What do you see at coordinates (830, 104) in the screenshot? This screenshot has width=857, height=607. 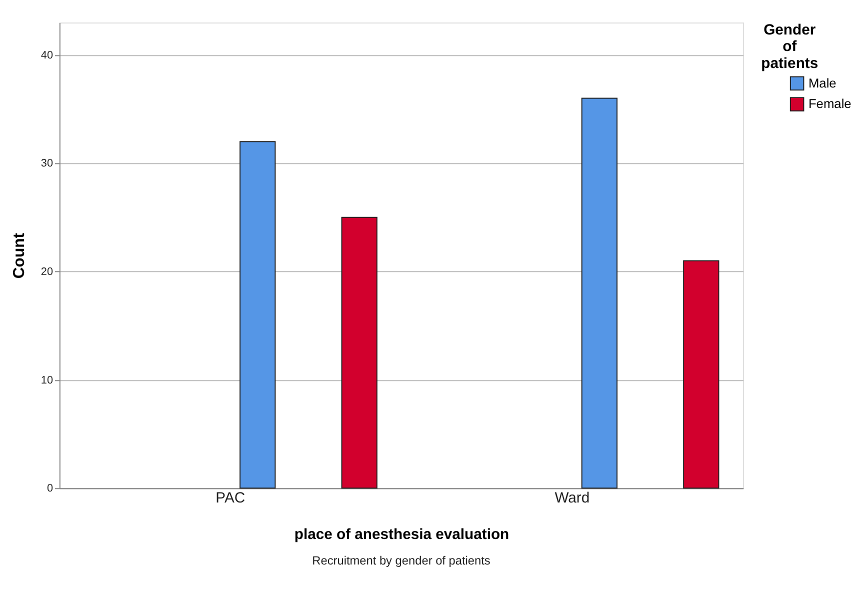 I see `legend-label: Female` at bounding box center [830, 104].